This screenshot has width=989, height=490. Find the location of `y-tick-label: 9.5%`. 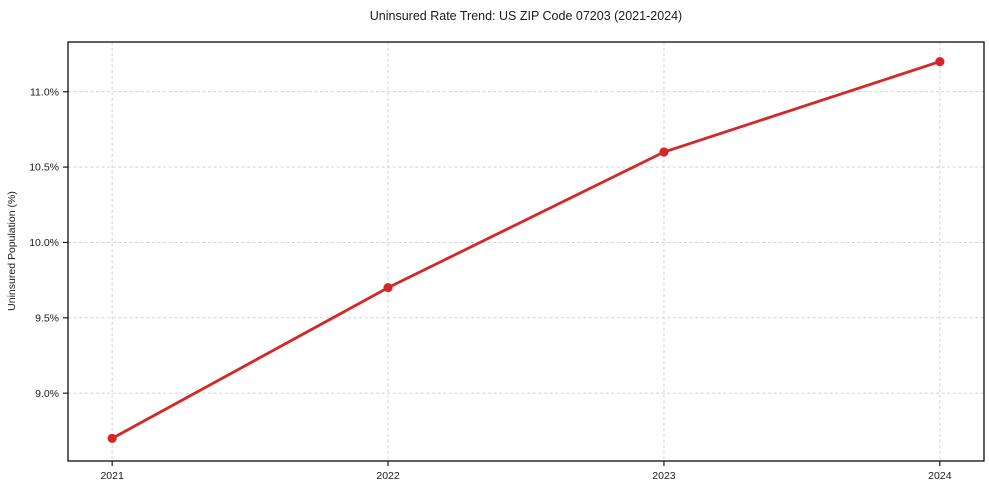

y-tick-label: 9.5% is located at coordinates (47, 318).